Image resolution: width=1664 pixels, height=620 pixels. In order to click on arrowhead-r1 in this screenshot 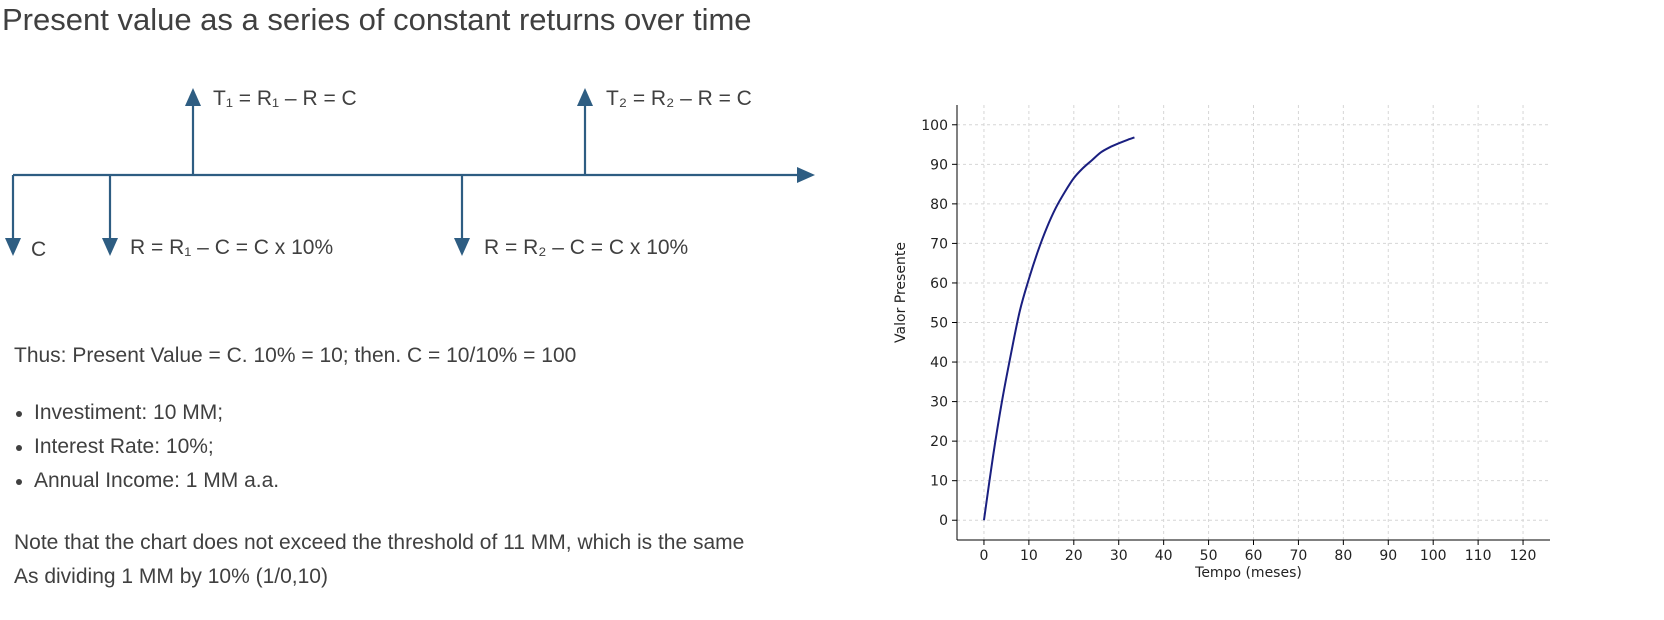, I will do `click(110, 247)`.